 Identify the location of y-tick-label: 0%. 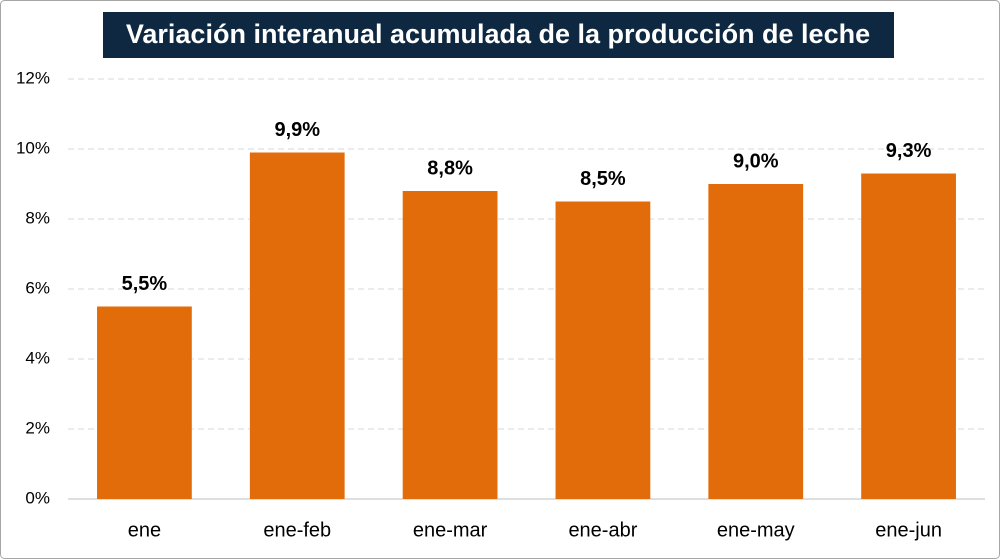
(37, 497).